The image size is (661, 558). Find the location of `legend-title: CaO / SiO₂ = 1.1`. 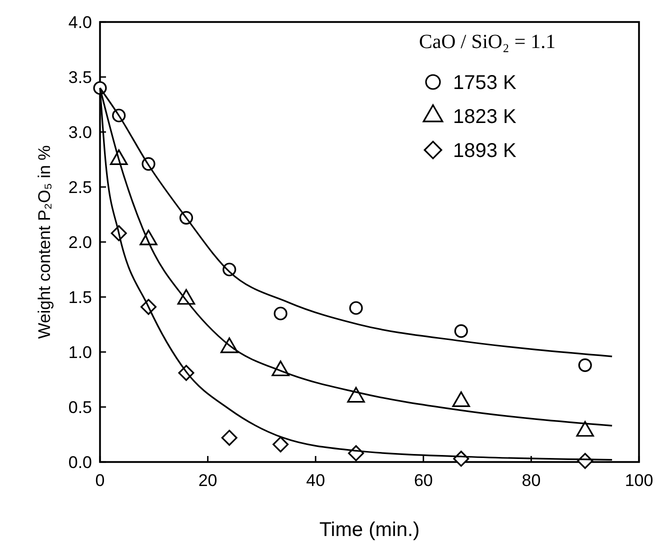

legend-title: CaO / SiO₂ = 1.1 is located at coordinates (487, 42).